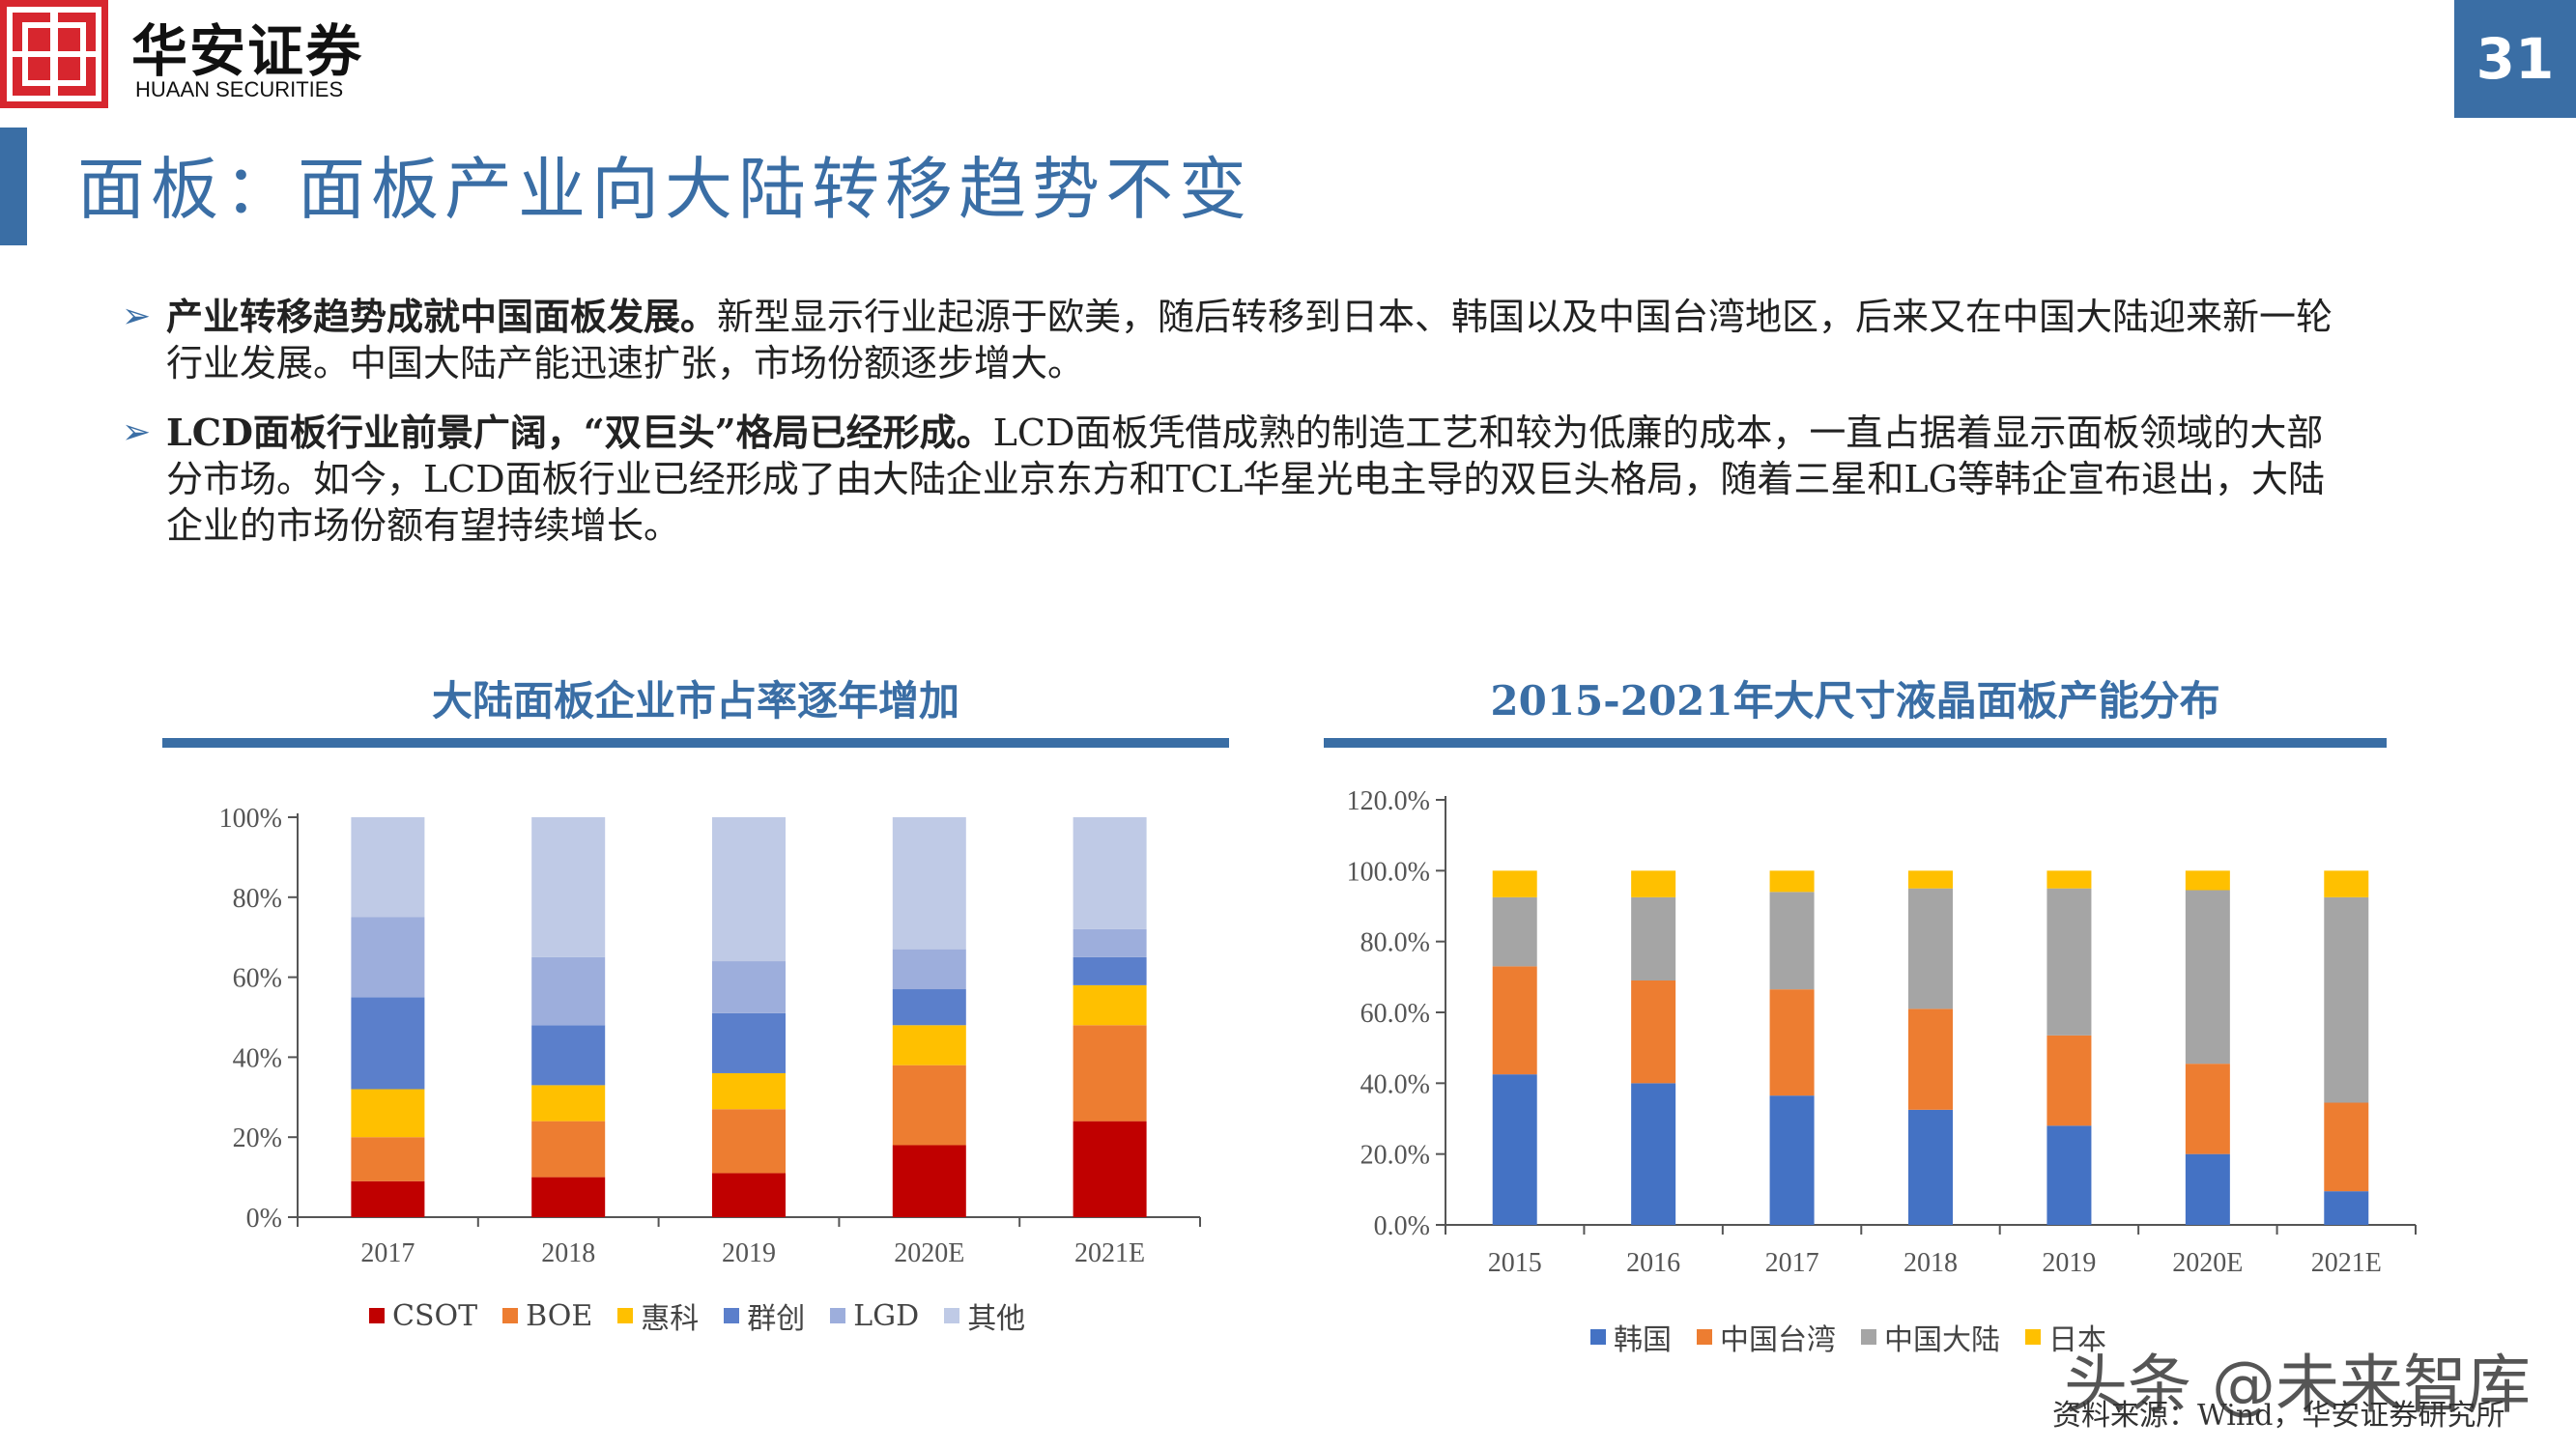 The height and width of the screenshot is (1449, 2576). Describe the element at coordinates (1942, 1340) in the screenshot. I see `legend-label: 中国大陆` at that location.